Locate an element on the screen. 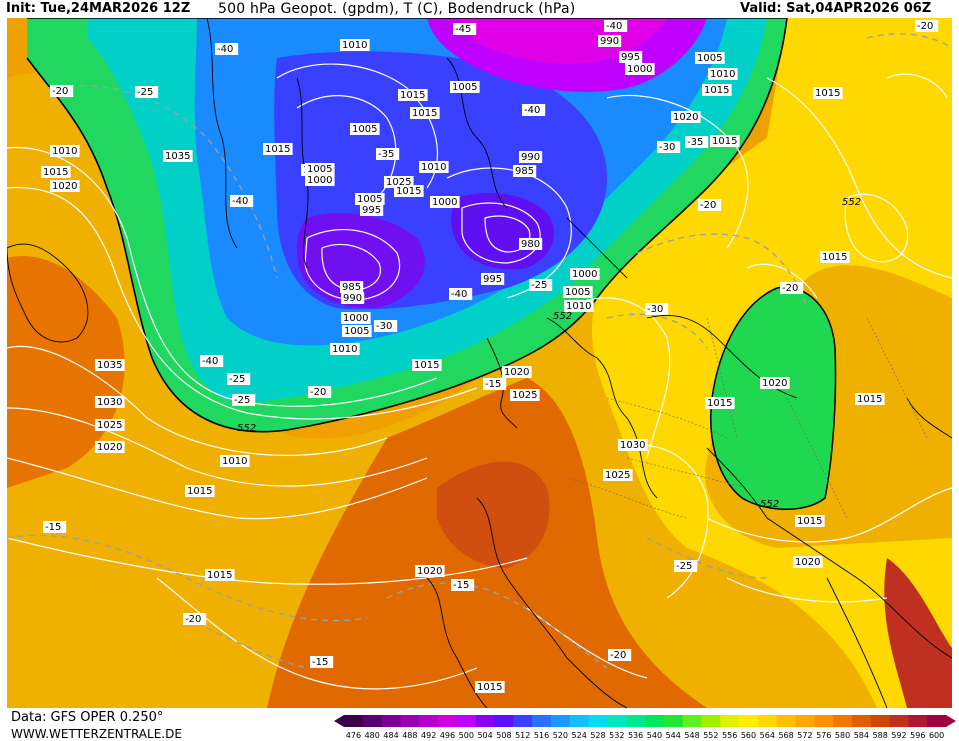 This screenshot has height=741, width=959. temperature-label: -15 is located at coordinates (495, 384).